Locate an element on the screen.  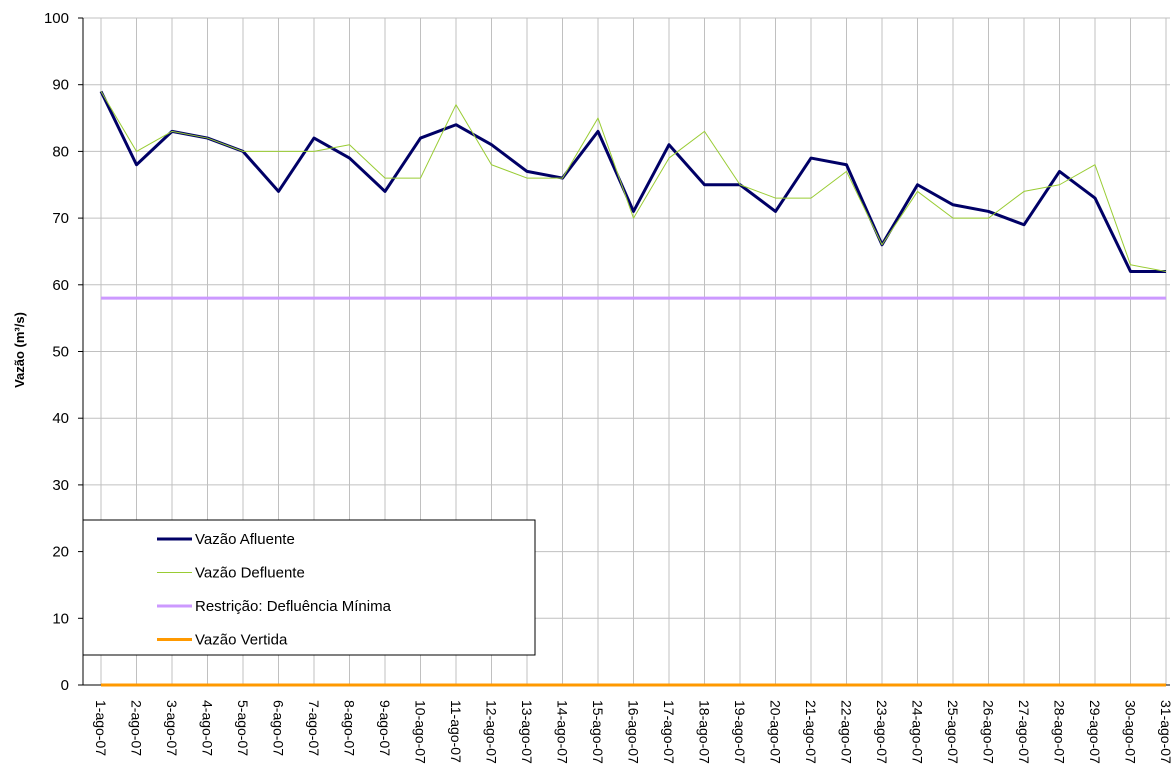
y-tick-label: 50 is located at coordinates (60, 352).